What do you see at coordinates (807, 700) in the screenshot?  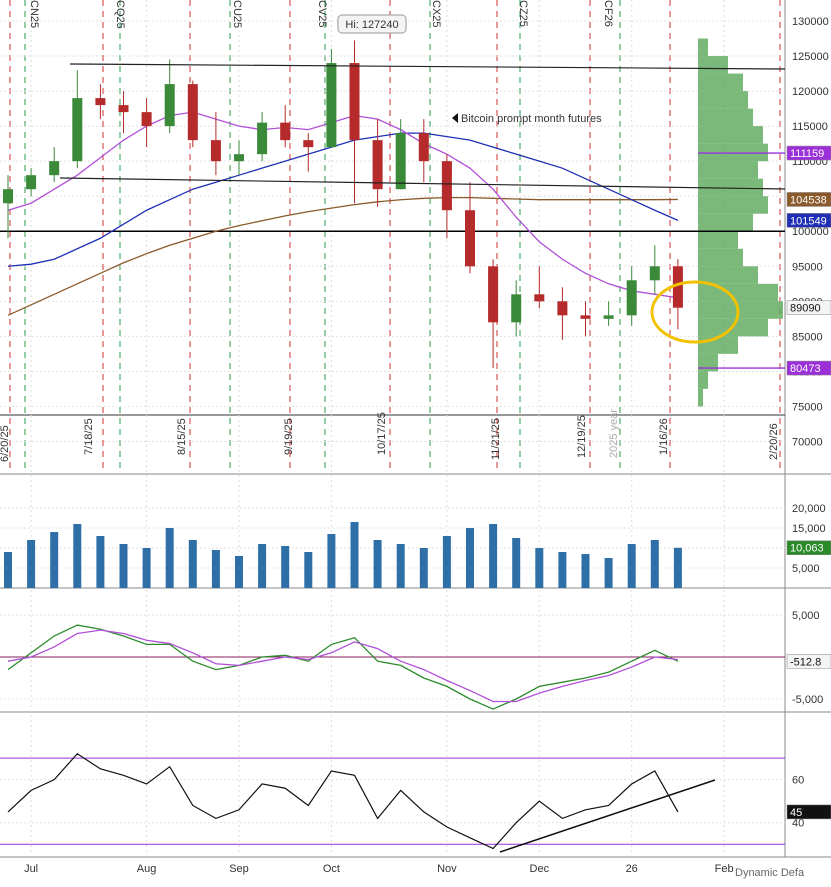 I see `y-tick-label: -5,000` at bounding box center [807, 700].